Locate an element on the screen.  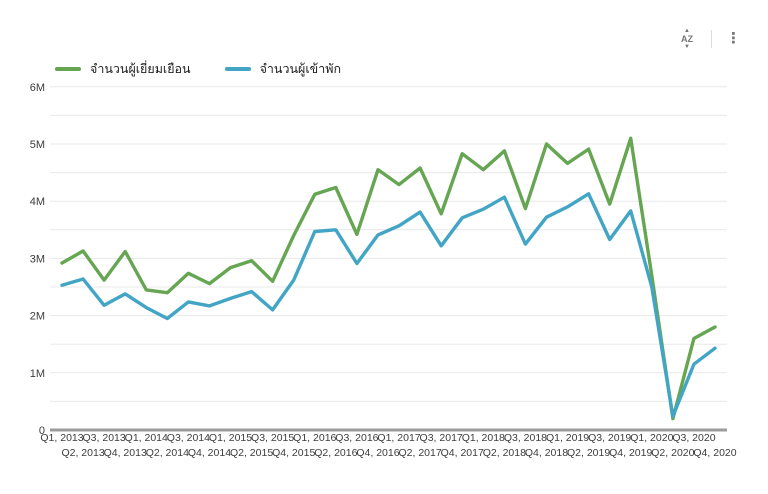
y-axis-tick-label: 3M is located at coordinates (37, 259).